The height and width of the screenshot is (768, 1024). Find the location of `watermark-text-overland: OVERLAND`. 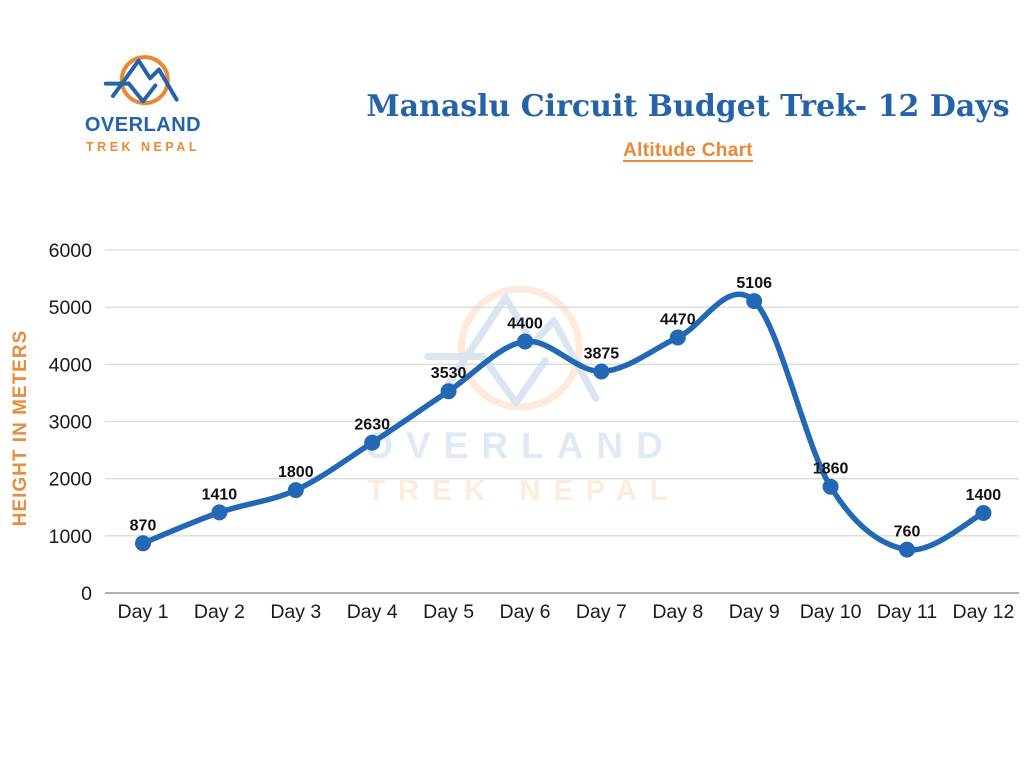

watermark-text-overland: OVERLAND is located at coordinates (520, 445).